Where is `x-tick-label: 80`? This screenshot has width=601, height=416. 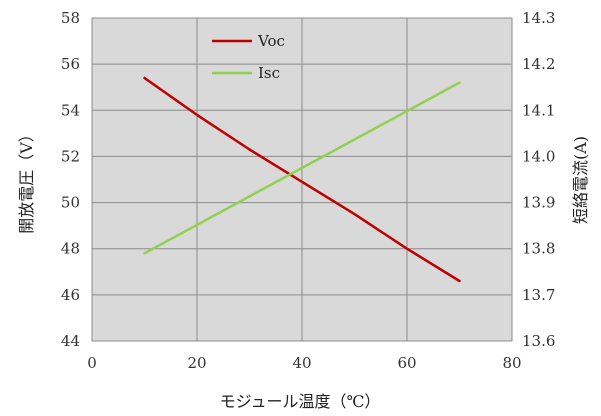 x-tick-label: 80 is located at coordinates (511, 363).